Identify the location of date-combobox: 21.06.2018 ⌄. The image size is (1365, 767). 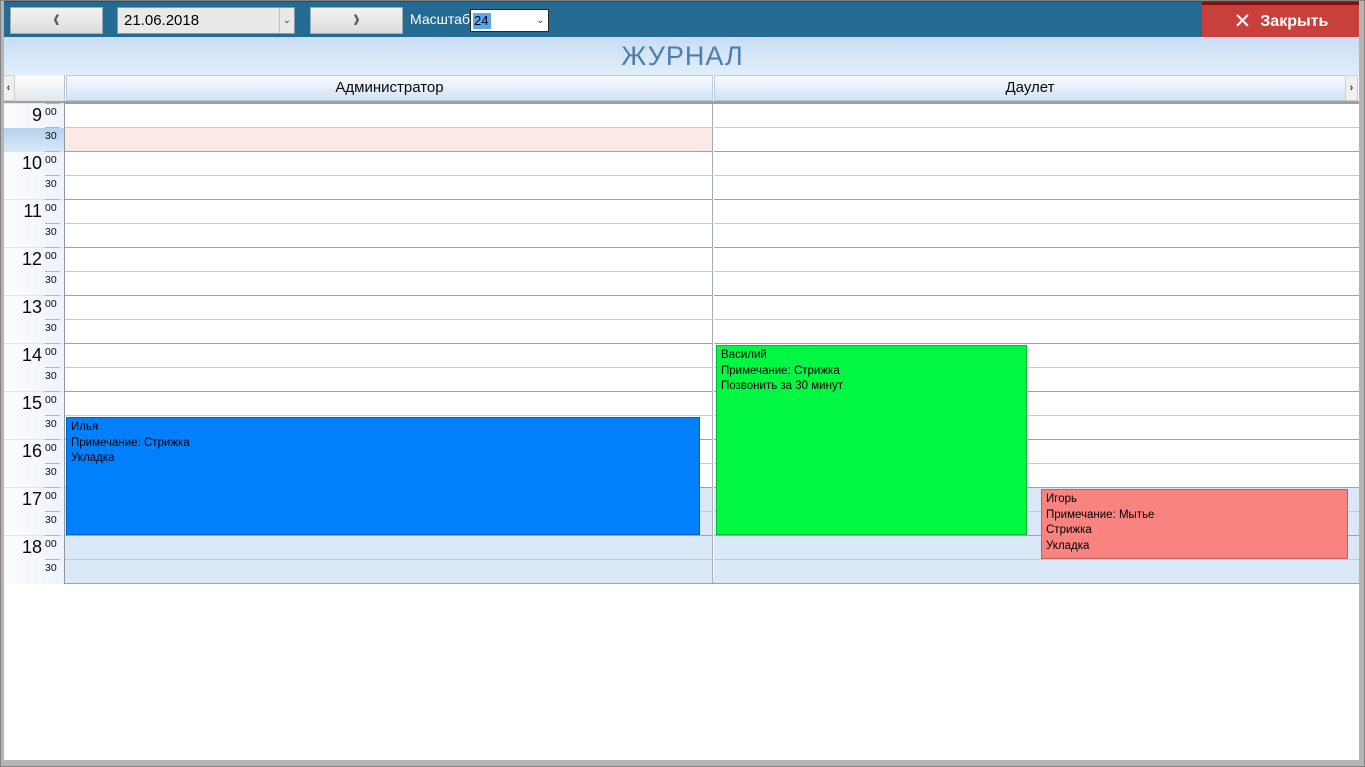
(206, 20).